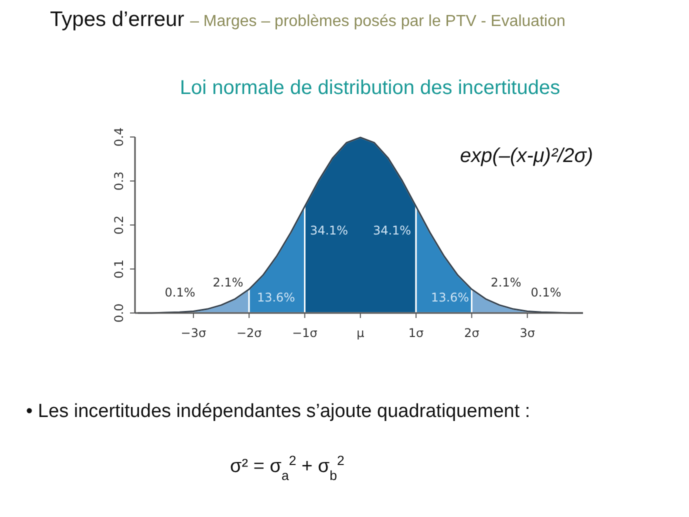 This screenshot has height=517, width=689. What do you see at coordinates (360, 333) in the screenshot?
I see `x-tick-label: μ` at bounding box center [360, 333].